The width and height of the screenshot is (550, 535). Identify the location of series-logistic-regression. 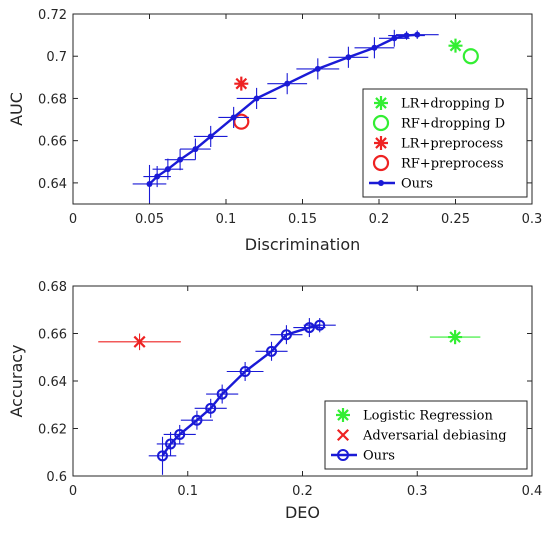
(455, 337).